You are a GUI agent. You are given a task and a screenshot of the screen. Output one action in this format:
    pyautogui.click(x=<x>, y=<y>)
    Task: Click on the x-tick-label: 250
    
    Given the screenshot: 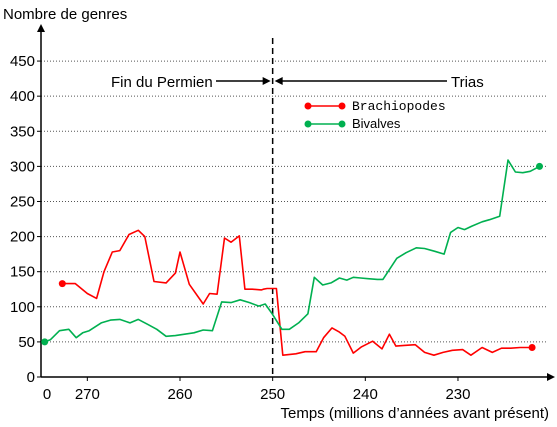 What is the action you would take?
    pyautogui.click(x=272, y=394)
    